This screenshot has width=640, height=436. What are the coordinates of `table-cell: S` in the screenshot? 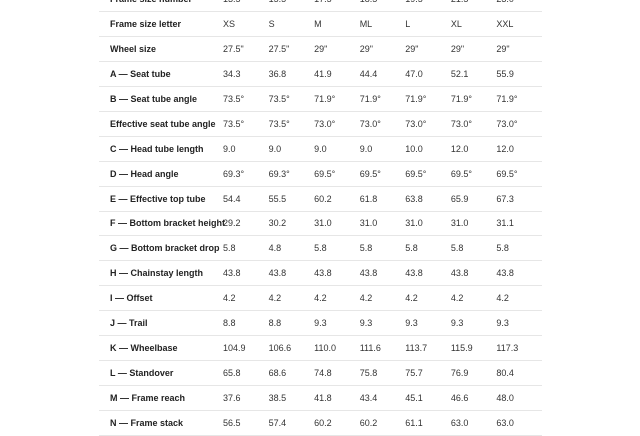 It's located at (271, 24).